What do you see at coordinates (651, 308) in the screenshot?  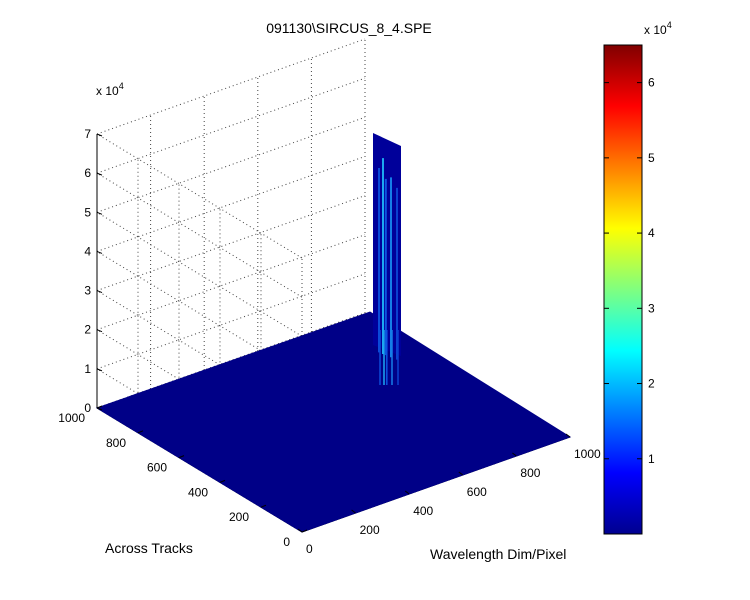 I see `colorbar-tick-label: 3` at bounding box center [651, 308].